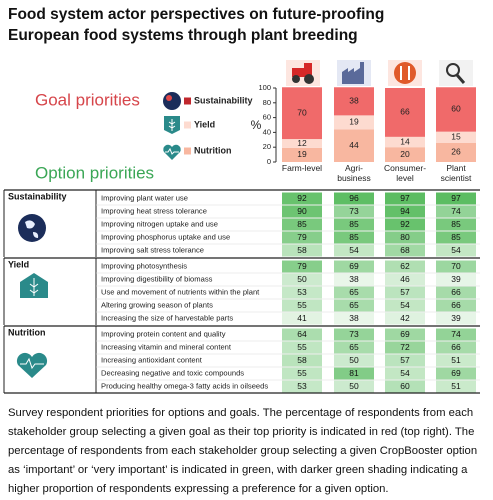 This screenshot has width=493, height=500. I want to click on cell-value: 57, so click(405, 360).